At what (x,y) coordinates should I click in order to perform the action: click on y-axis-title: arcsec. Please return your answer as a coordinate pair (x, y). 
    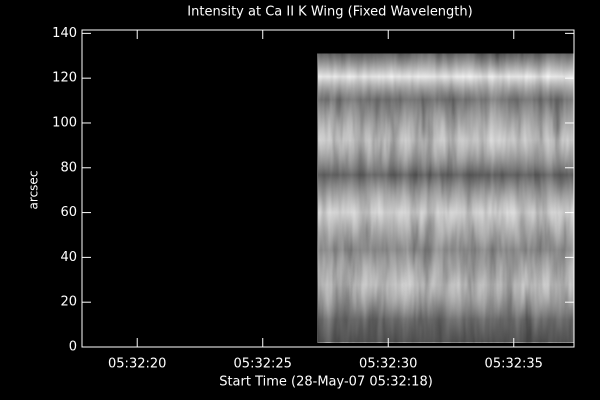
    Looking at the image, I should click on (34, 190).